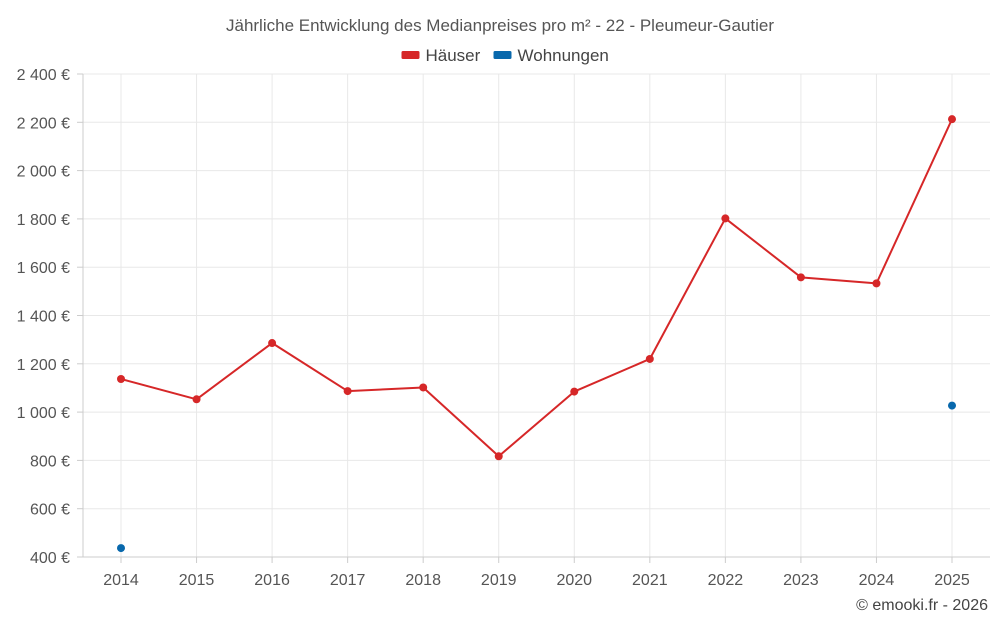  Describe the element at coordinates (121, 580) in the screenshot. I see `x-tick-label: 2014` at that location.